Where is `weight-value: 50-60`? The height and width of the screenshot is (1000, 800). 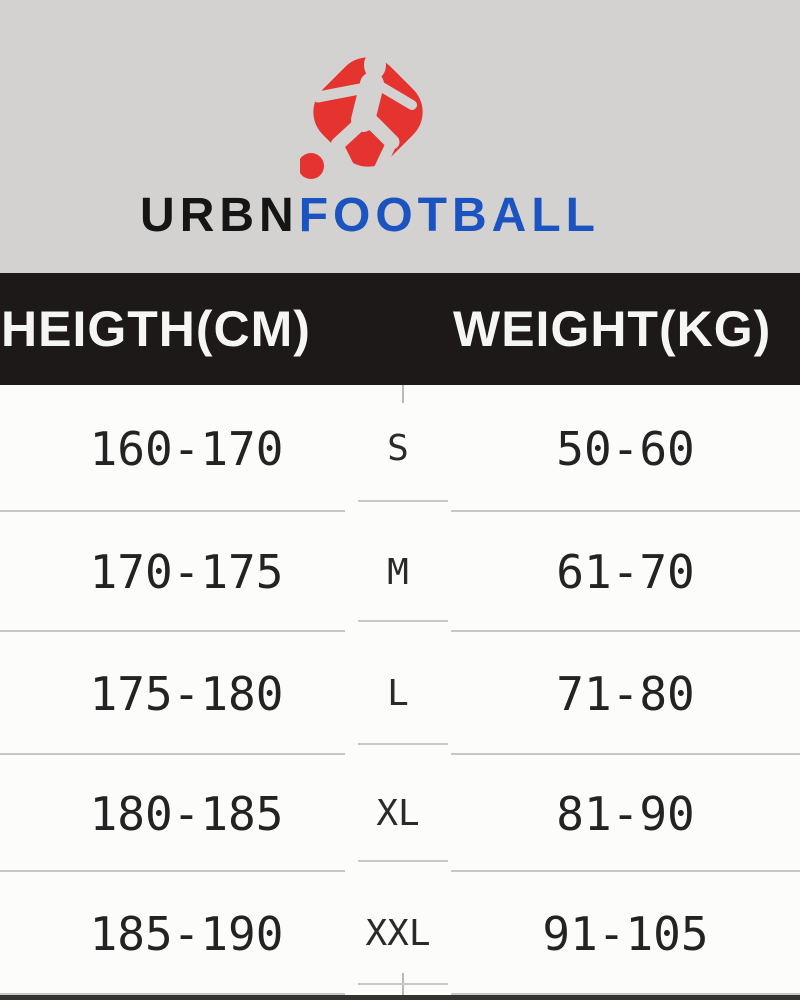
weight-value: 50-60 is located at coordinates (625, 448).